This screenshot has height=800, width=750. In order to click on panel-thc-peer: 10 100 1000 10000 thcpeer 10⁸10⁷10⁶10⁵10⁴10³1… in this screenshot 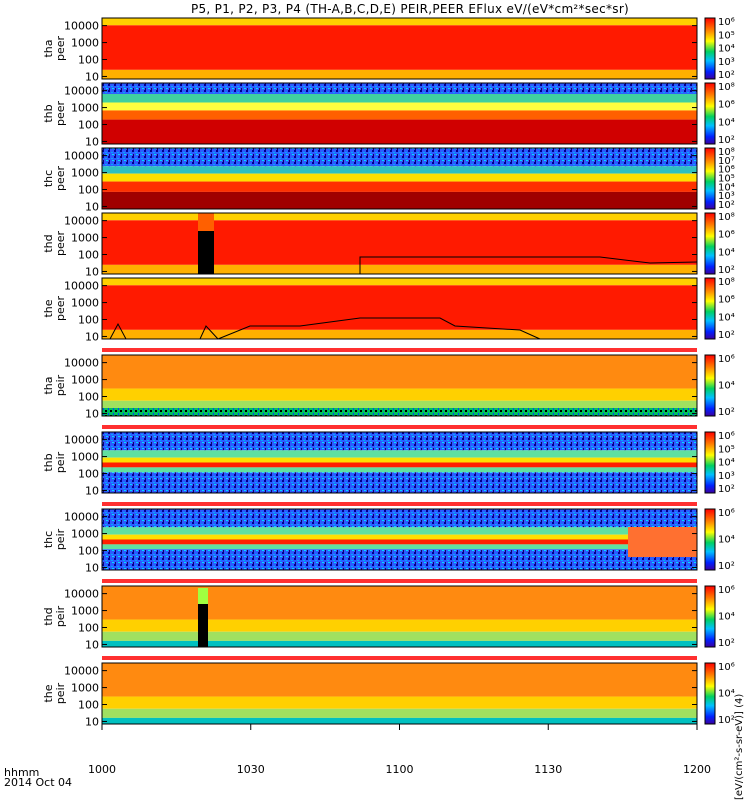, I will do `click(388, 180)`.